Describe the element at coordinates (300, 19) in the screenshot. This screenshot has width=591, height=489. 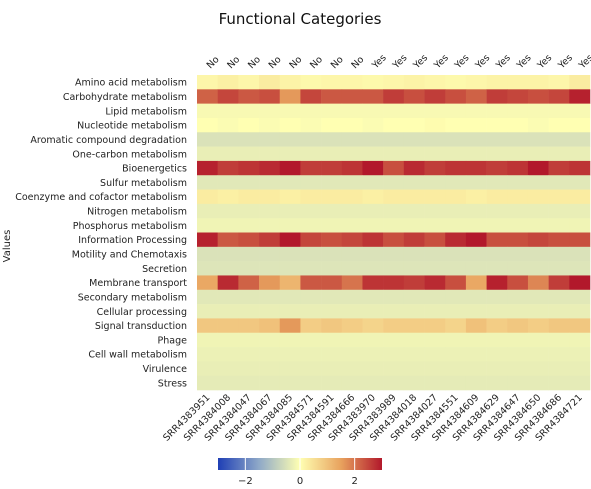
I see `chart-title: Functional Categories` at that location.